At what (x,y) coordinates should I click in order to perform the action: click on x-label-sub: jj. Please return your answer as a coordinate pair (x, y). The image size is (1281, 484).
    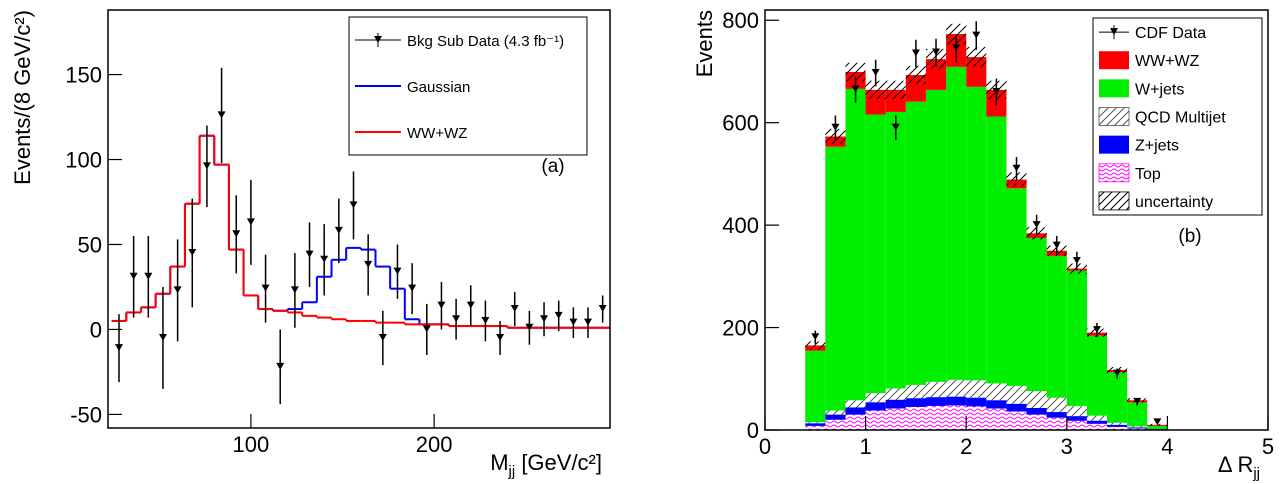
    Looking at the image, I should click on (512, 471).